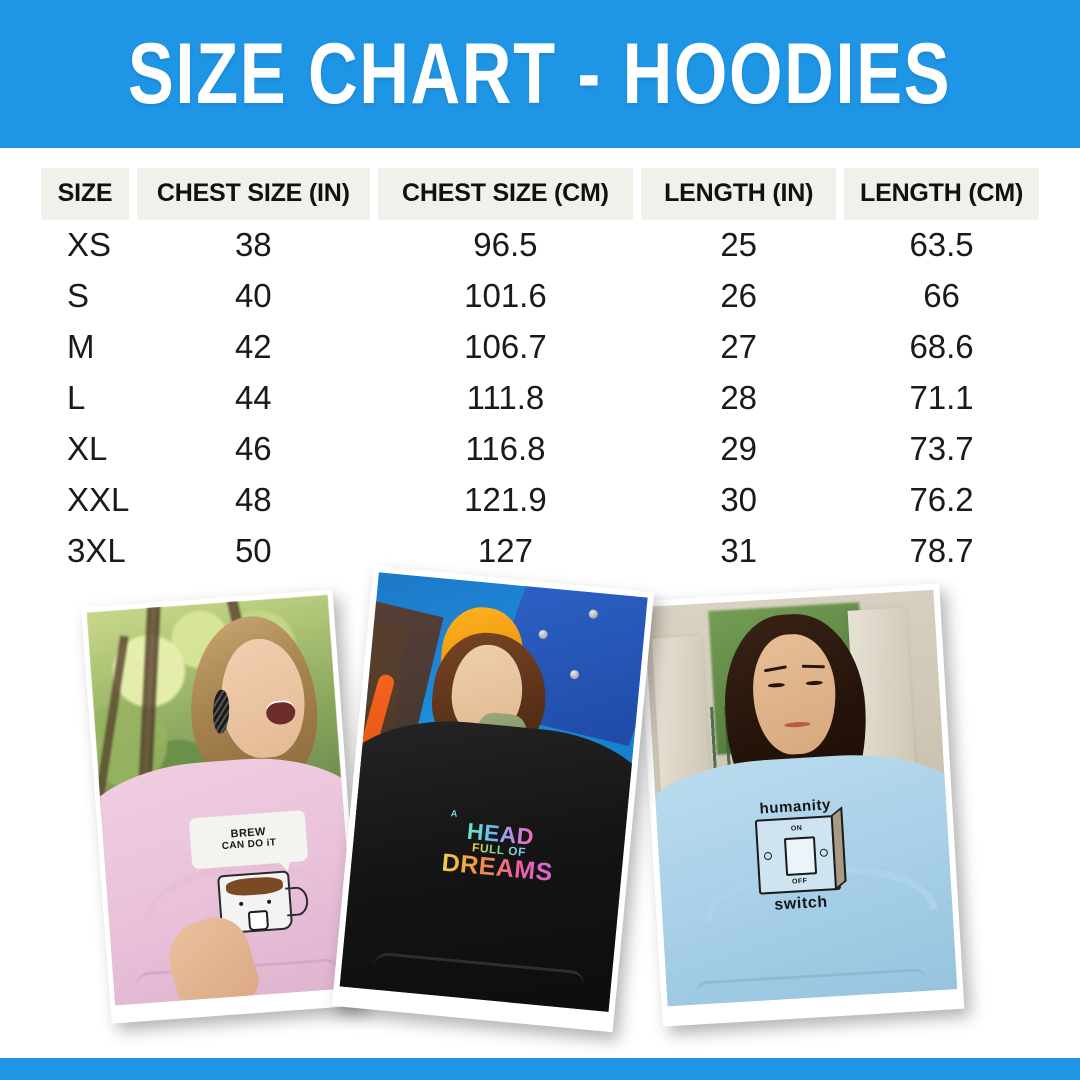 This screenshot has width=1080, height=1080. Describe the element at coordinates (799, 882) in the screenshot. I see `switch-off-label: OFF` at that location.